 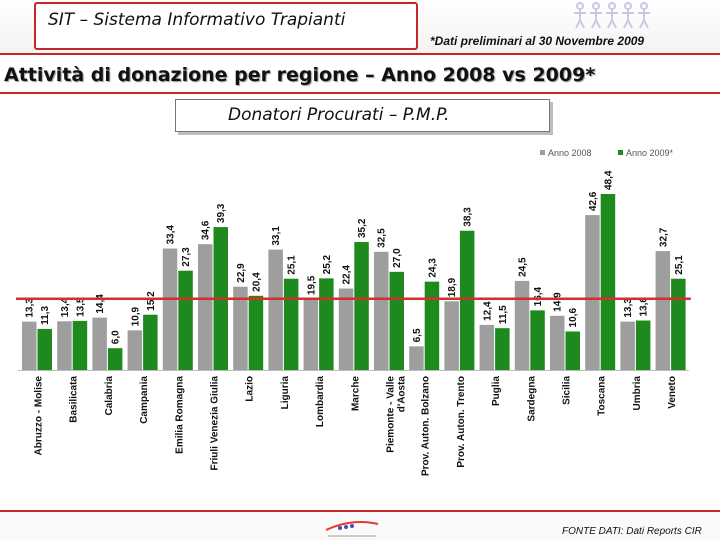 What do you see at coordinates (215, 423) in the screenshot?
I see `category-label: Friuli Venezia Giulia` at bounding box center [215, 423].